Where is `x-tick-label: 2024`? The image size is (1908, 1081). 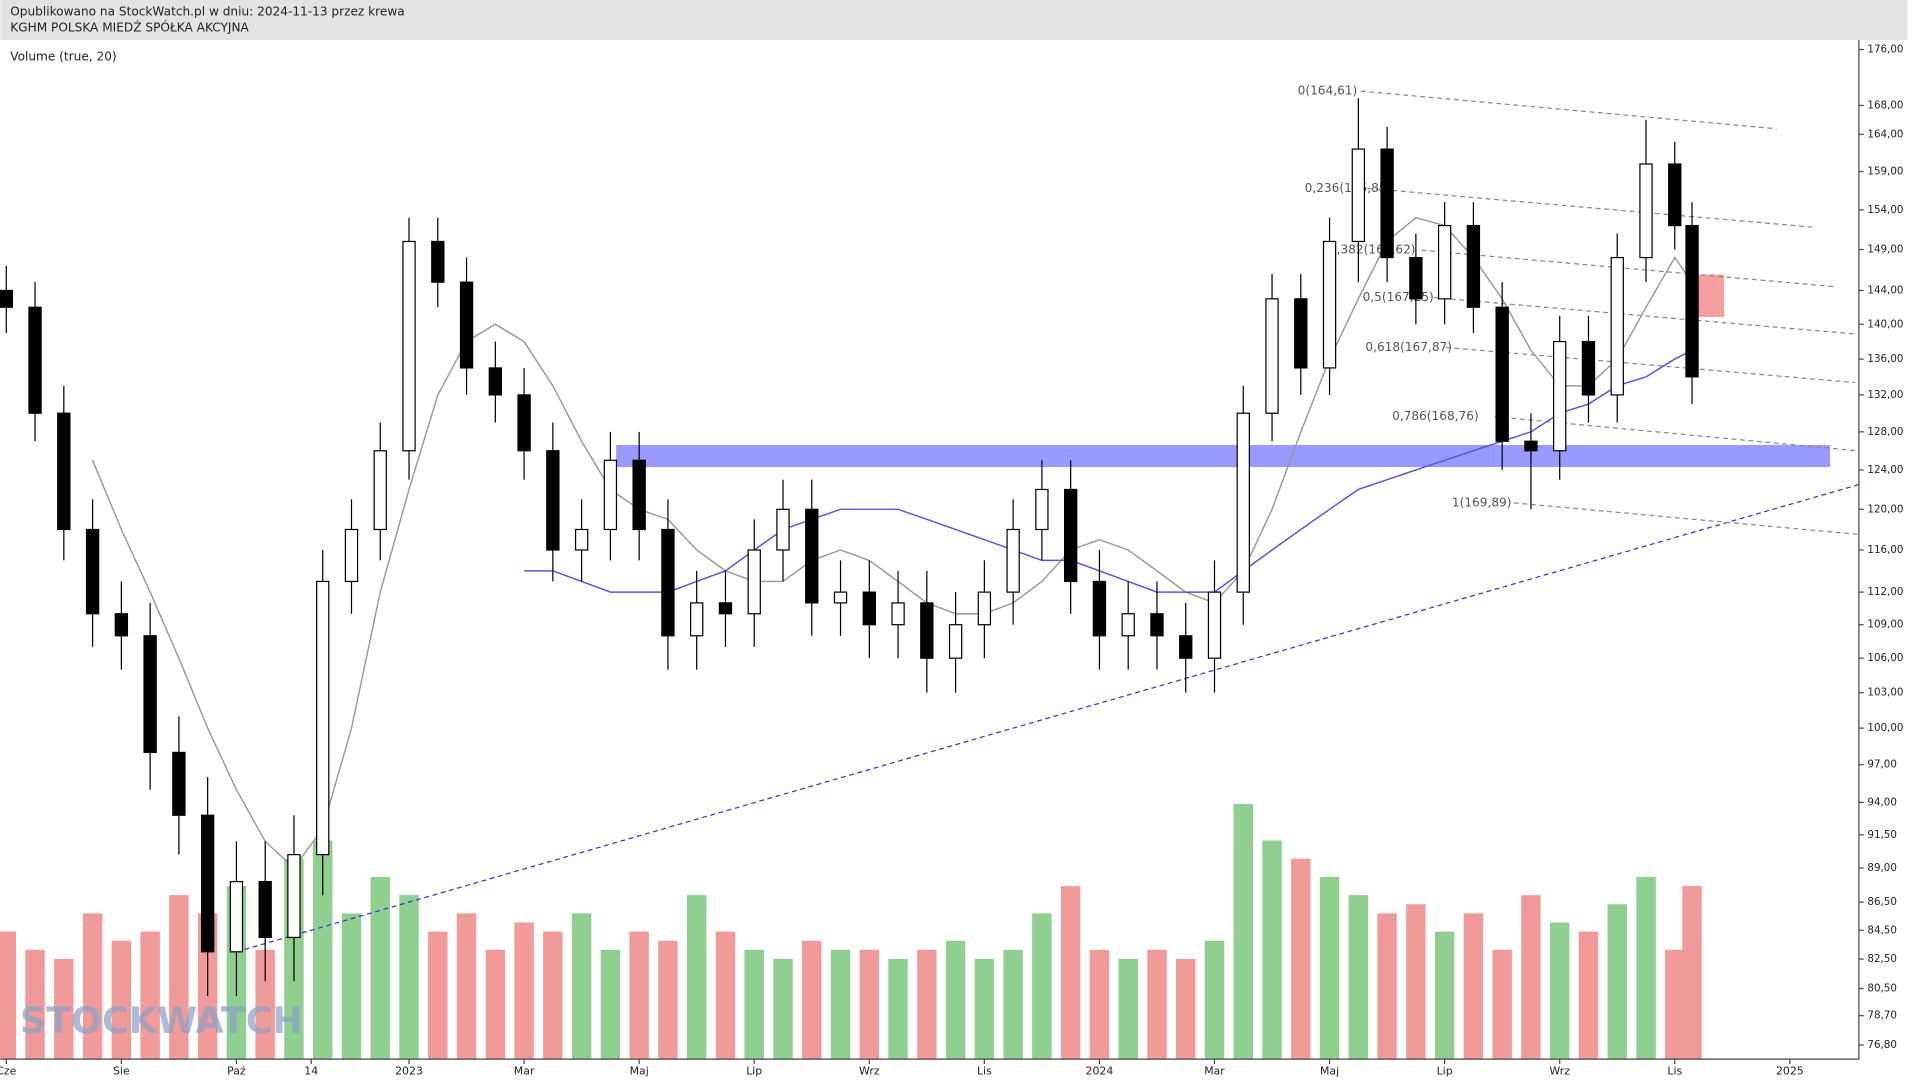 x-tick-label: 2024 is located at coordinates (1100, 1070).